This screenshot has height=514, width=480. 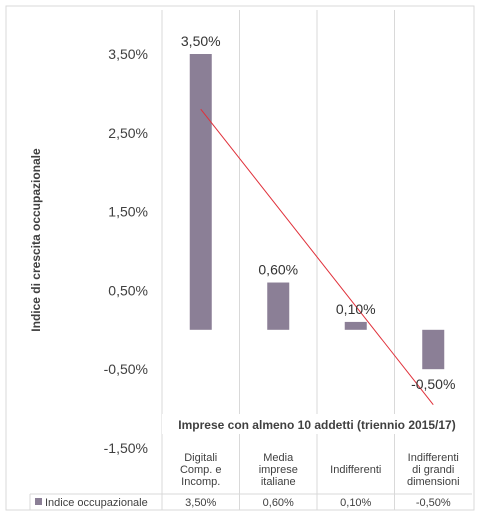 I want to click on subtitle-background, so click(x=317, y=424).